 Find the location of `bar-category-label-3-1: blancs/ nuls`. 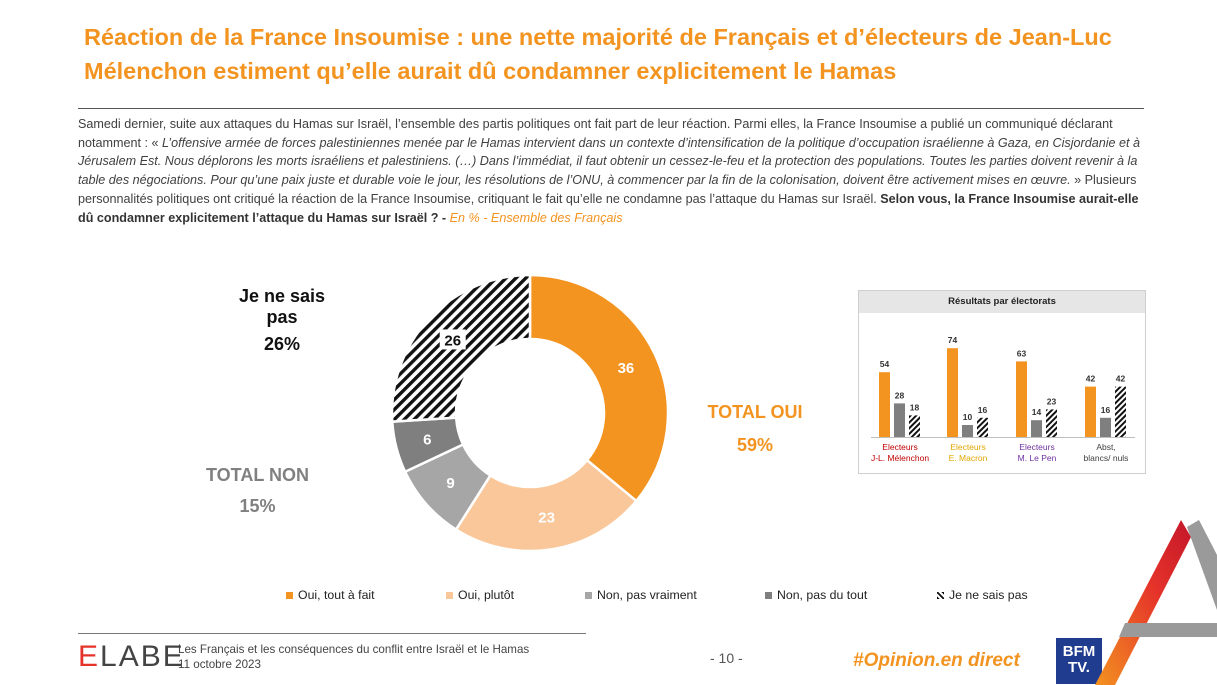

bar-category-label-3-1: blancs/ nuls is located at coordinates (1106, 458).